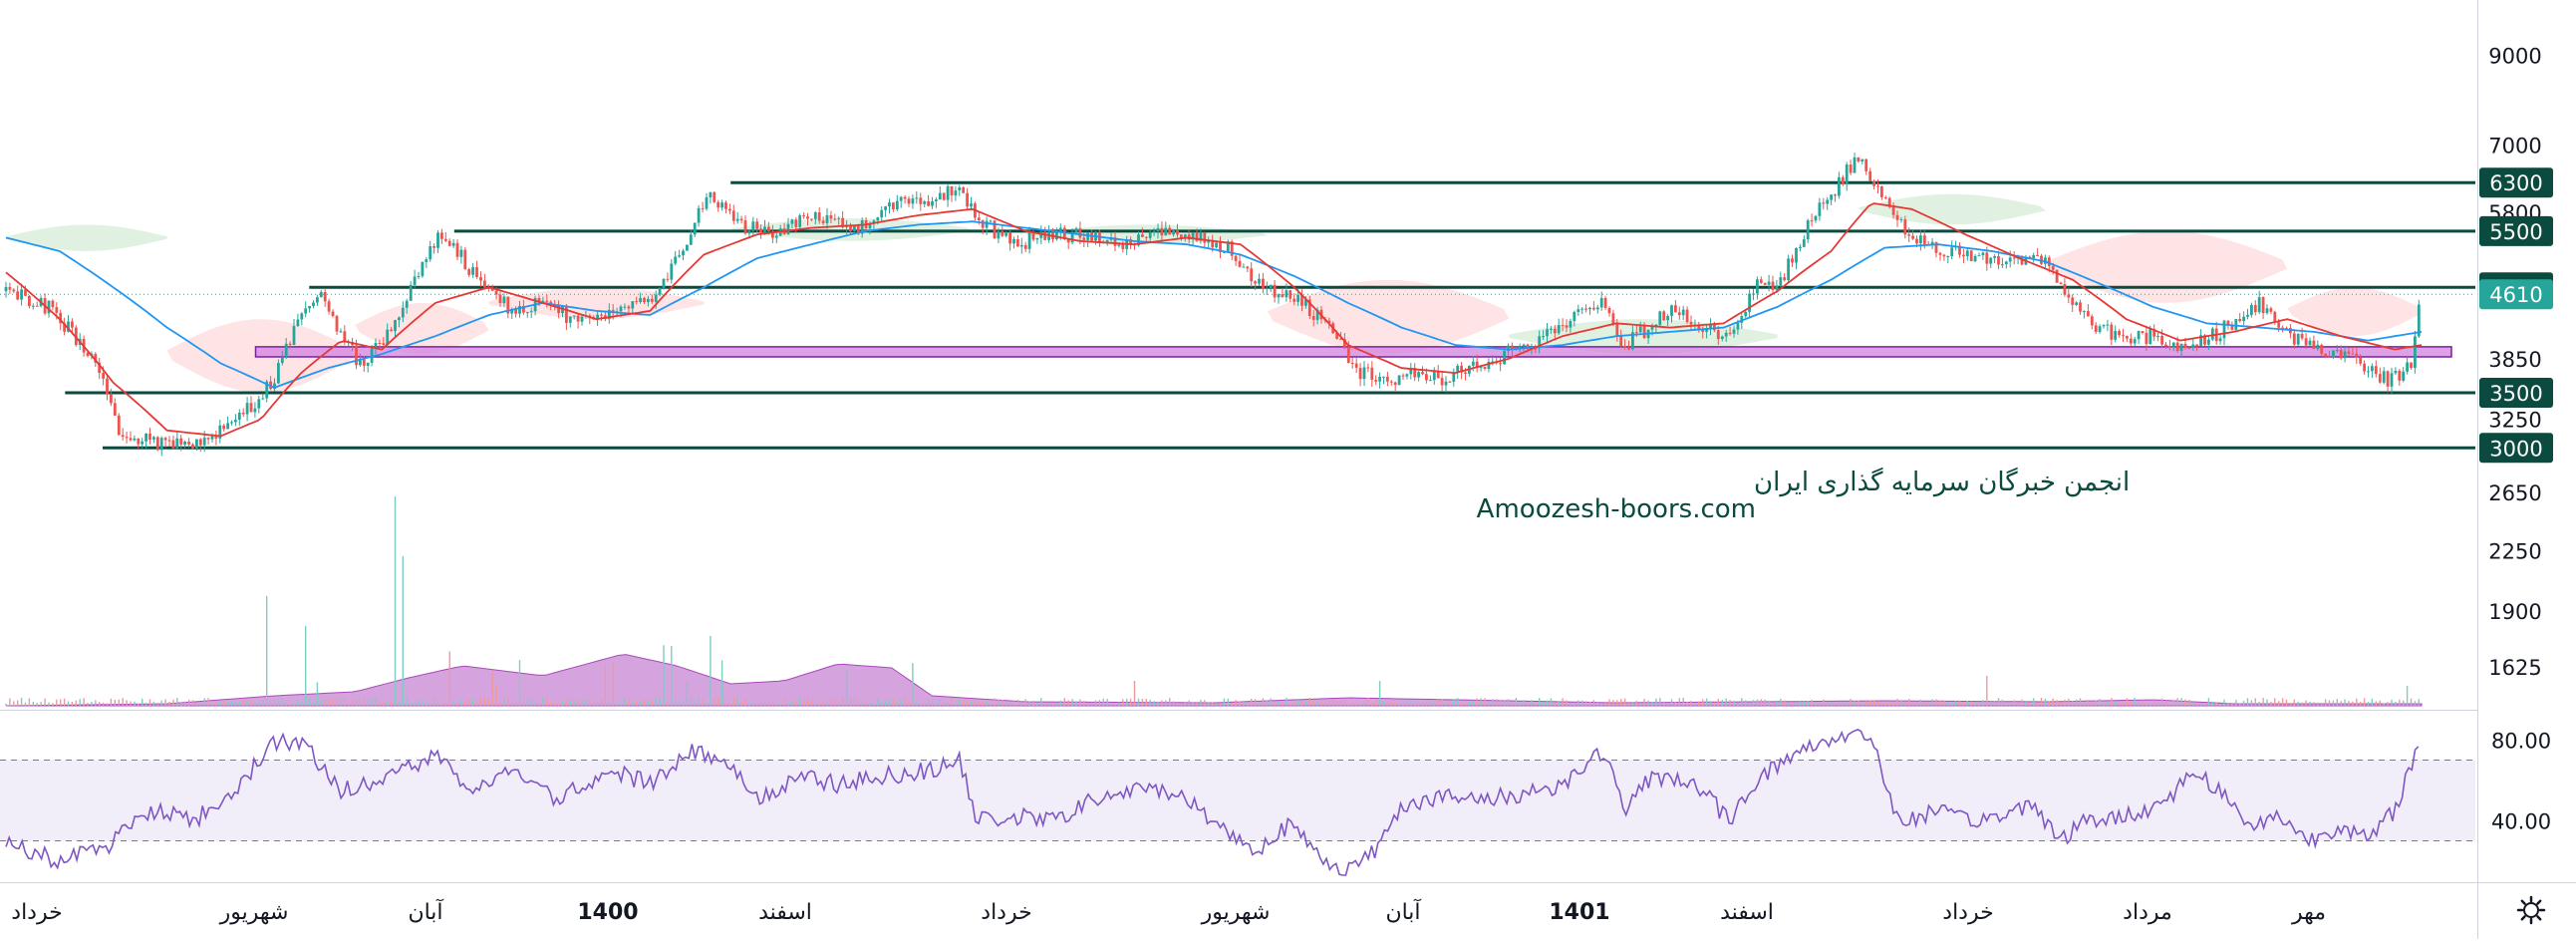 This screenshot has width=2576, height=943. I want to click on level-label-box, so click(2516, 393).